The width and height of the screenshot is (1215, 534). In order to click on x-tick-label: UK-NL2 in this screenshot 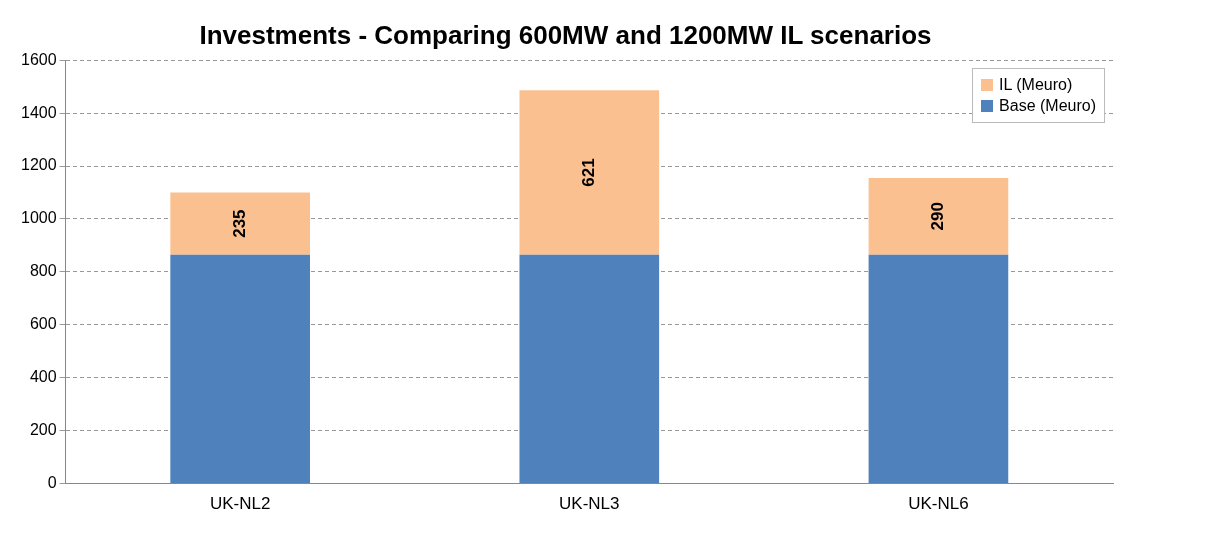, I will do `click(240, 504)`.